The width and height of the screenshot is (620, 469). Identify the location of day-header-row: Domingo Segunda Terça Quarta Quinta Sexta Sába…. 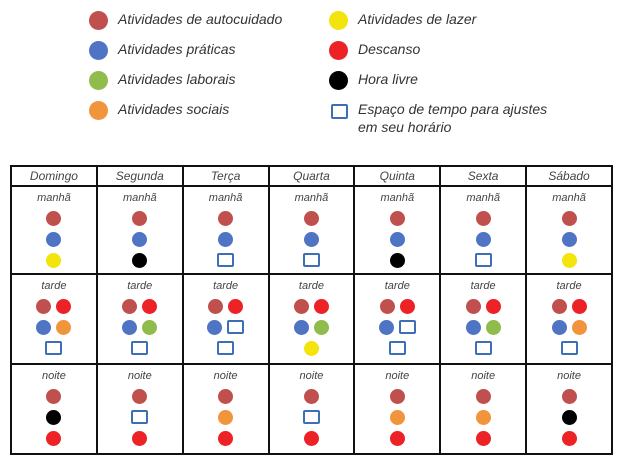
(311, 176).